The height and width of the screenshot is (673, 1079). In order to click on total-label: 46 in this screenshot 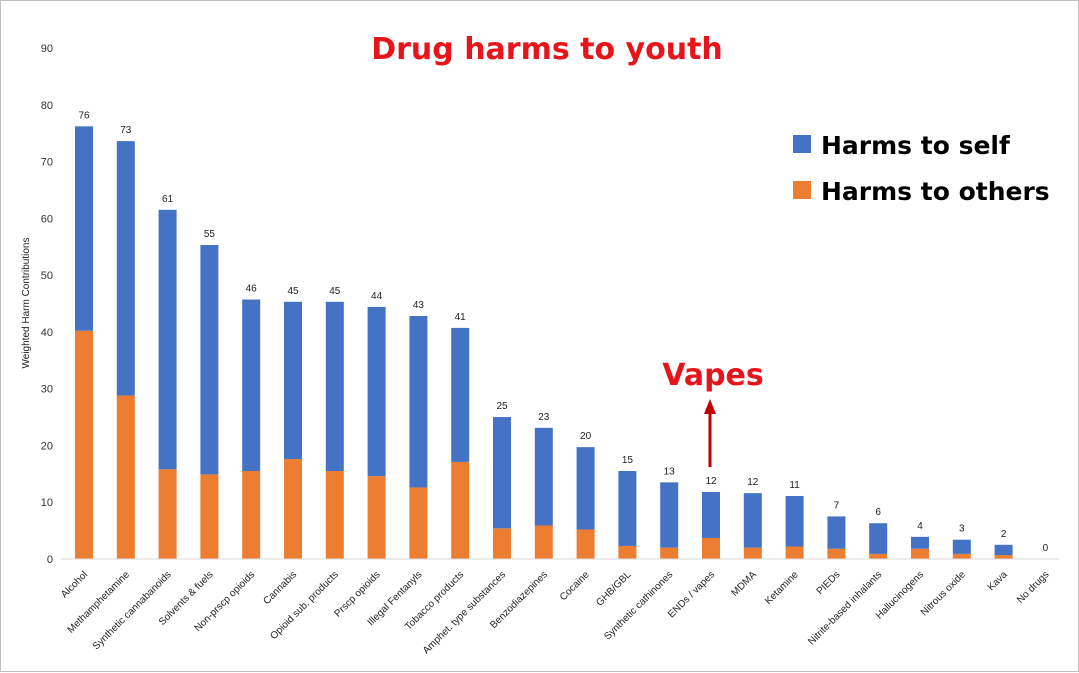, I will do `click(252, 289)`.